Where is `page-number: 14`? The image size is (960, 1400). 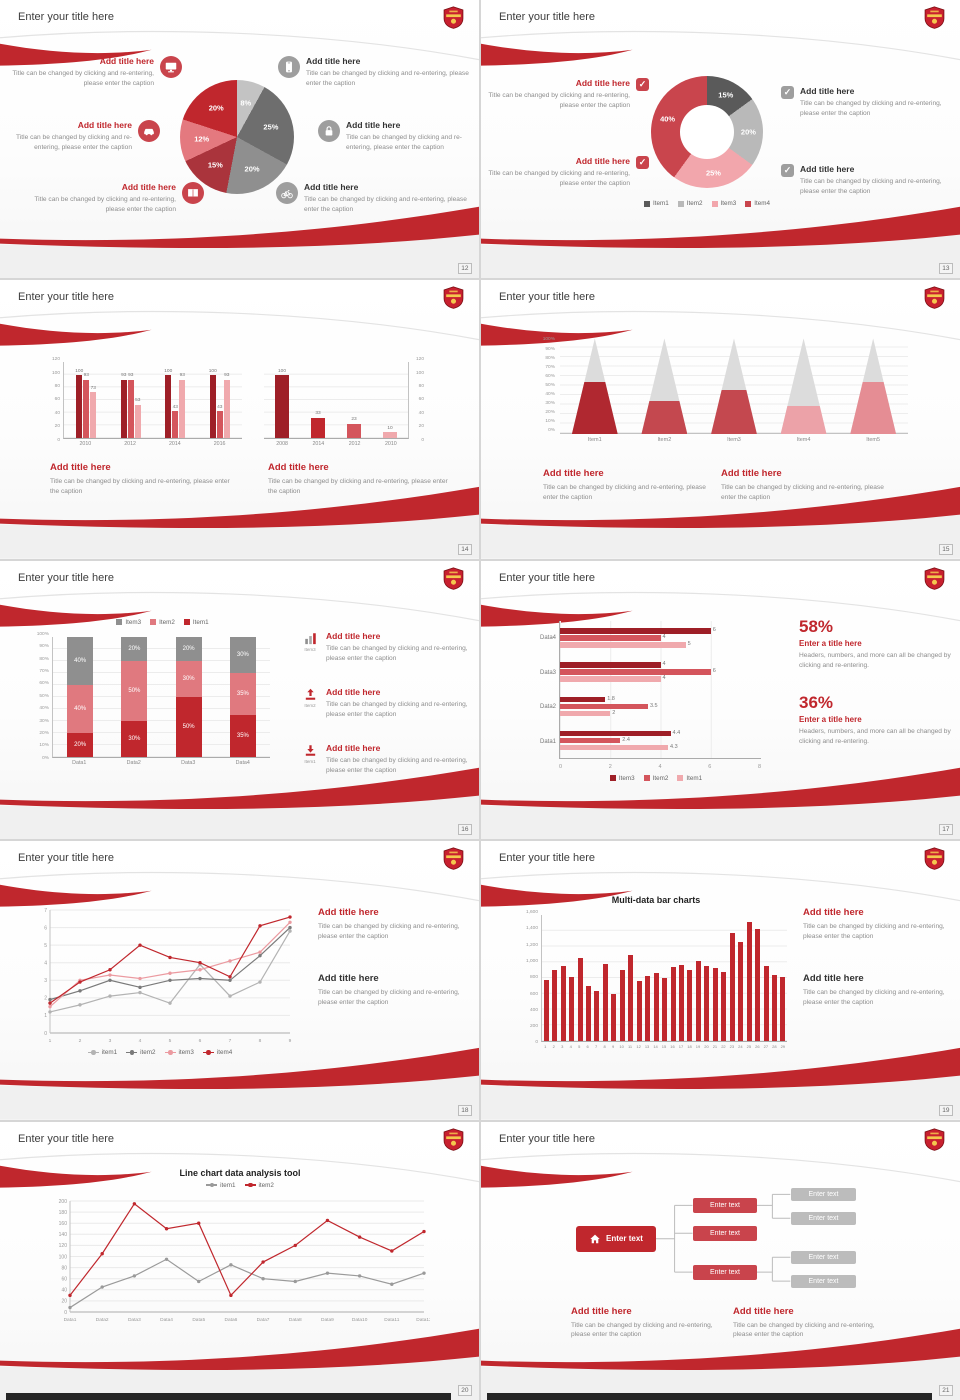 page-number: 14 is located at coordinates (464, 549).